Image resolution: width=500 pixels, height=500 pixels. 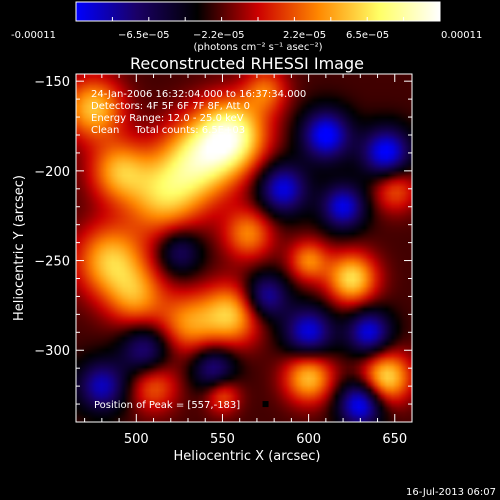 What do you see at coordinates (394, 439) in the screenshot?
I see `x-tick-label: 650` at bounding box center [394, 439].